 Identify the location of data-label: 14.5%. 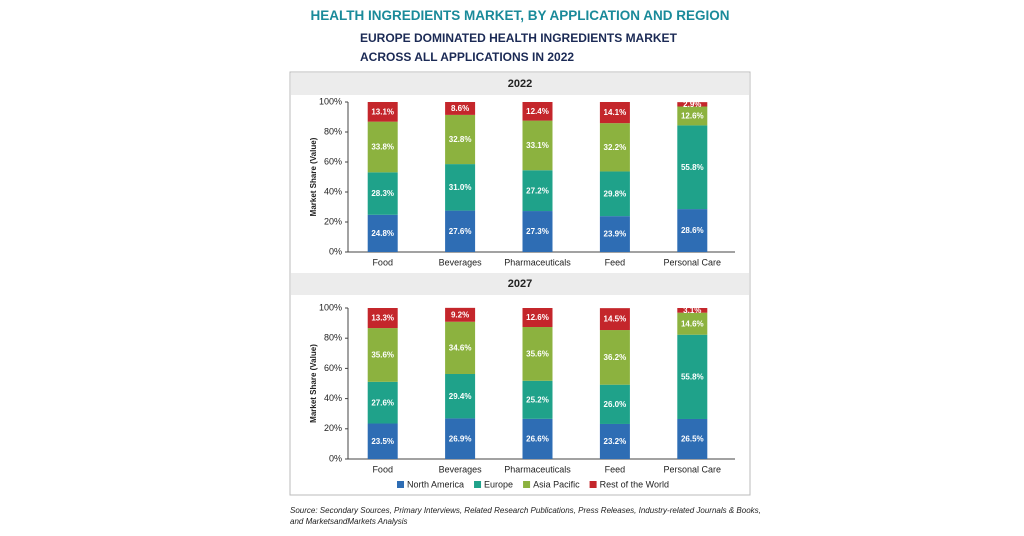
(615, 319).